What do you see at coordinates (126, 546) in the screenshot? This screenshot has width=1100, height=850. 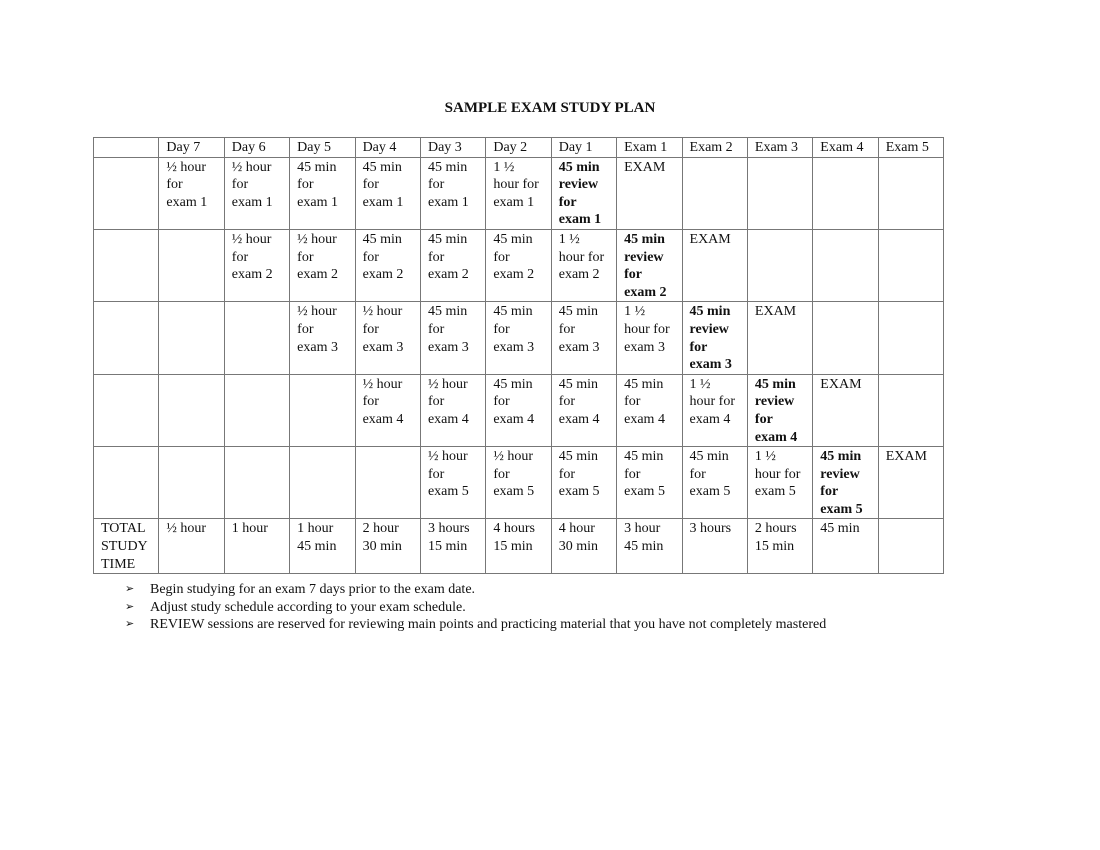 I see `total-label: TOTAL STUDY TIME` at bounding box center [126, 546].